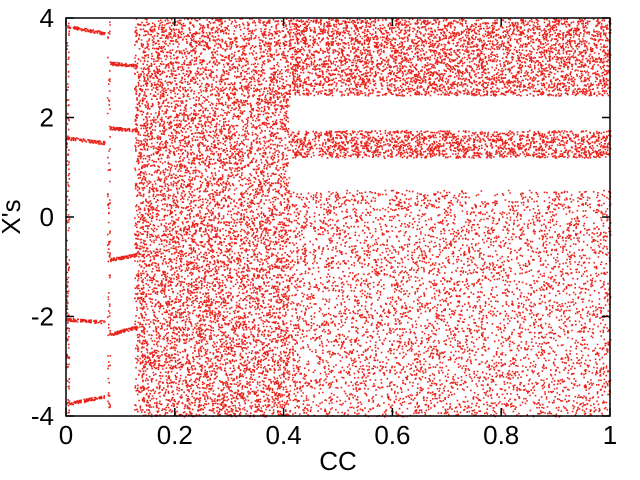  Describe the element at coordinates (501, 435) in the screenshot. I see `x-tick-label: 0.8` at that location.